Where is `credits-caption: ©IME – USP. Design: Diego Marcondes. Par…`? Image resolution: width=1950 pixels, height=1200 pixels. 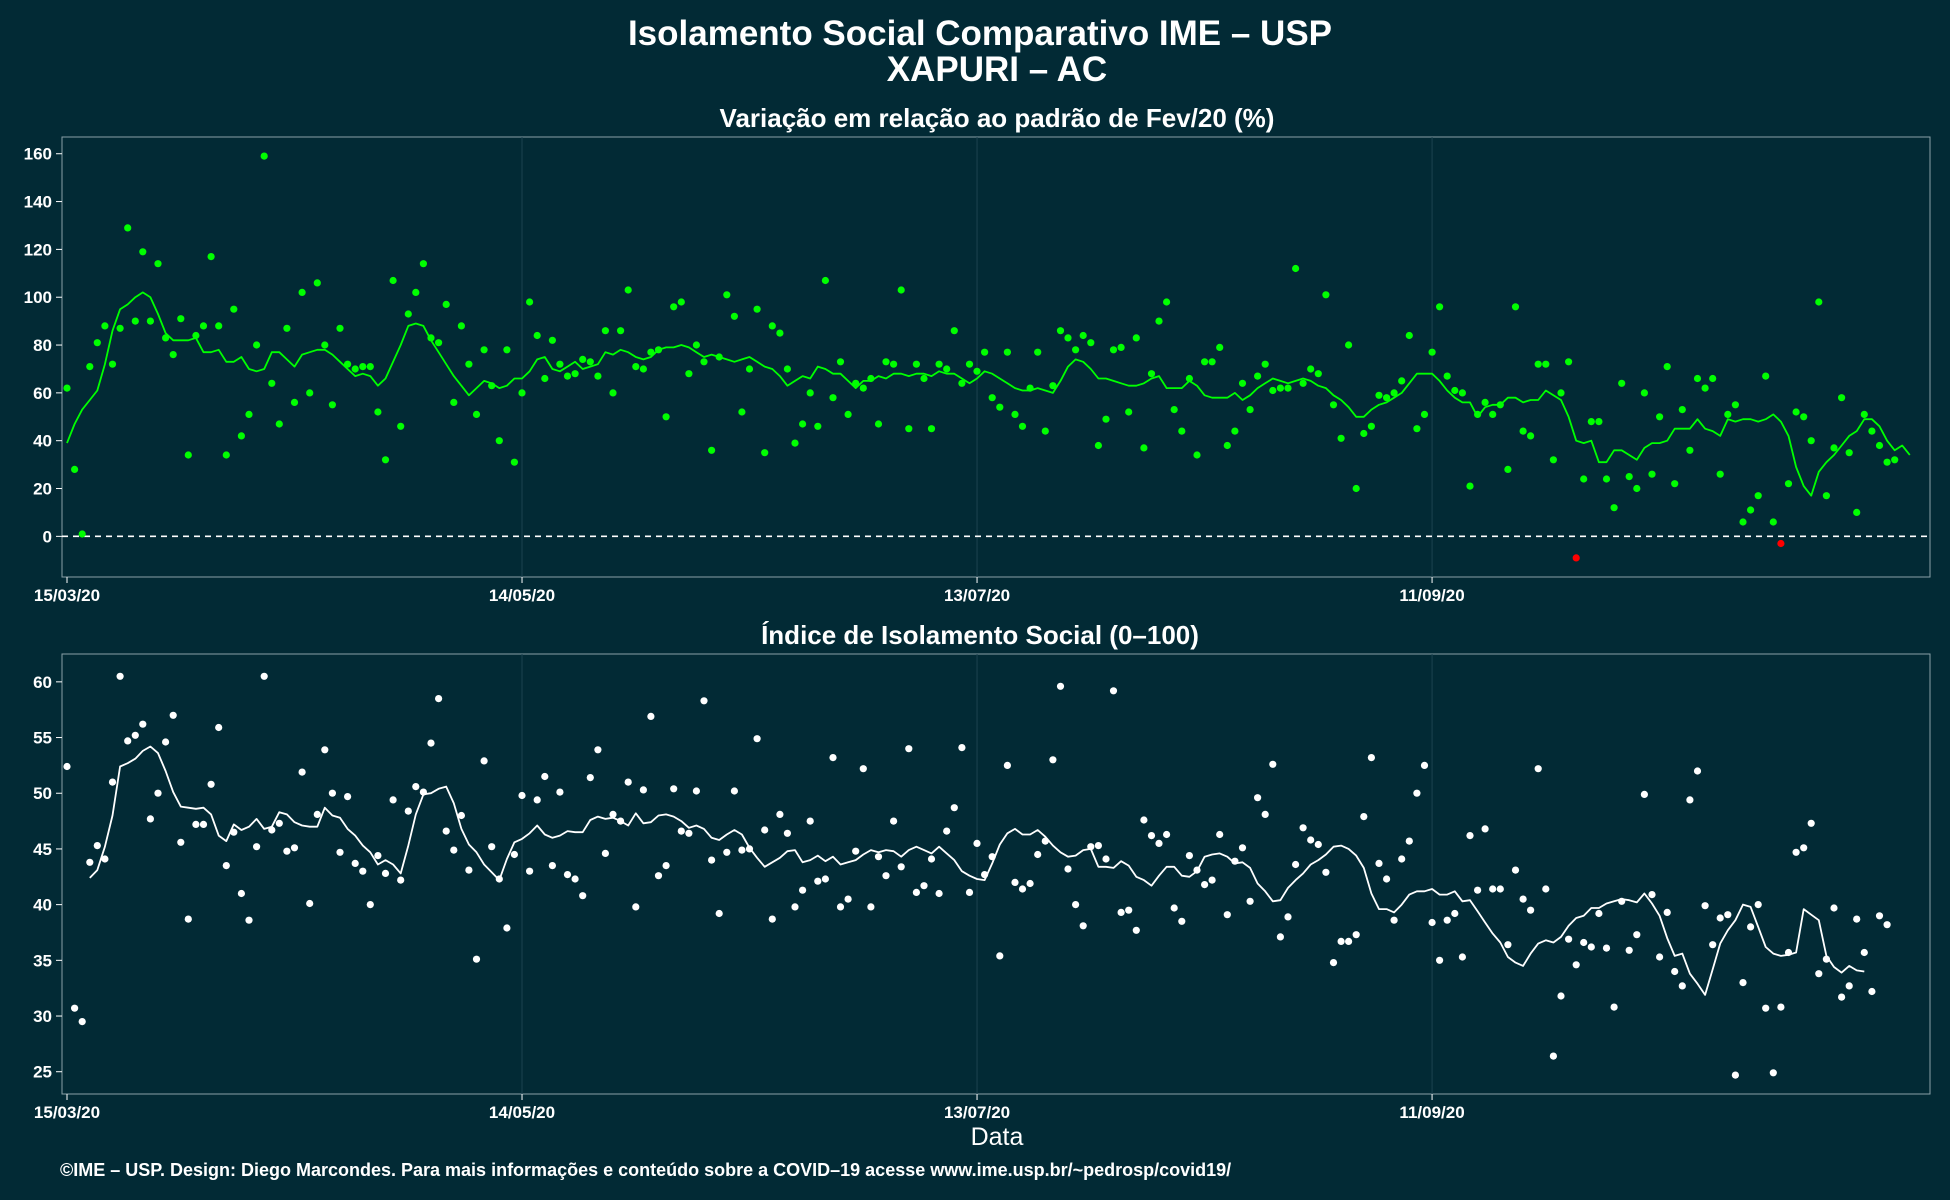 credits-caption: ©IME – USP. Design: Diego Marcondes. Par… is located at coordinates (645, 1170).